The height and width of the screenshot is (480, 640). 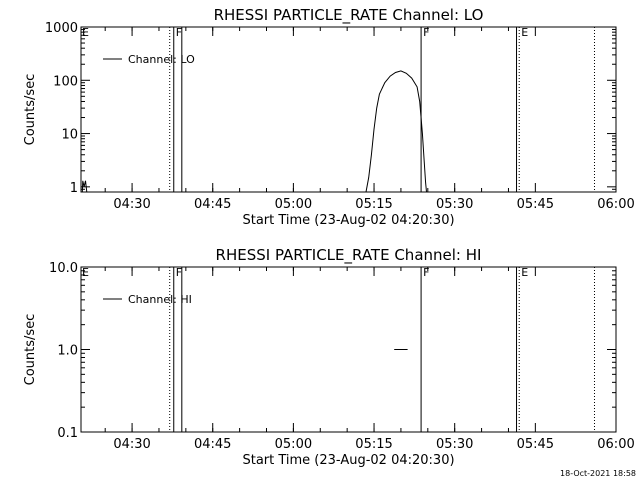 I want to click on hi-x-tick-label: 05:15, so click(x=373, y=444).